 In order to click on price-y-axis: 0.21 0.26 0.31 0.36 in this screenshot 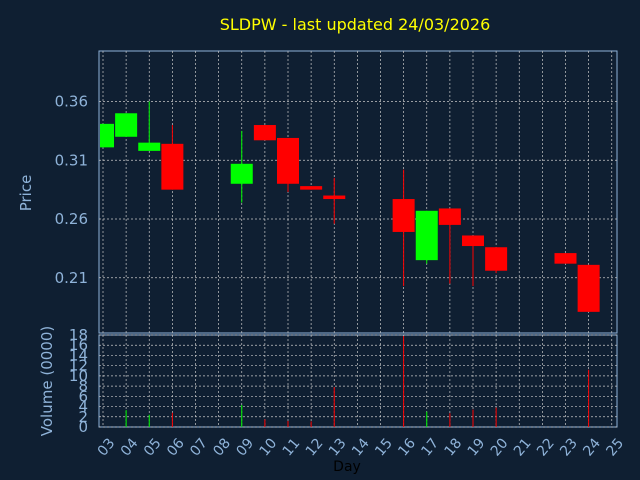, I will do `click(71, 190)`.